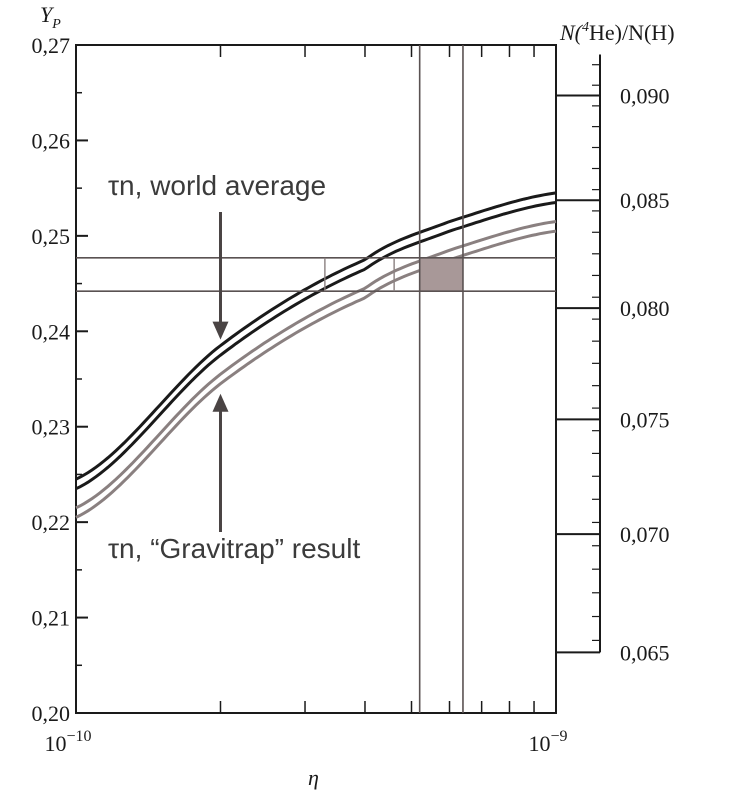 Image resolution: width=752 pixels, height=801 pixels. I want to click on x-tick-label: 10−9, so click(547, 742).